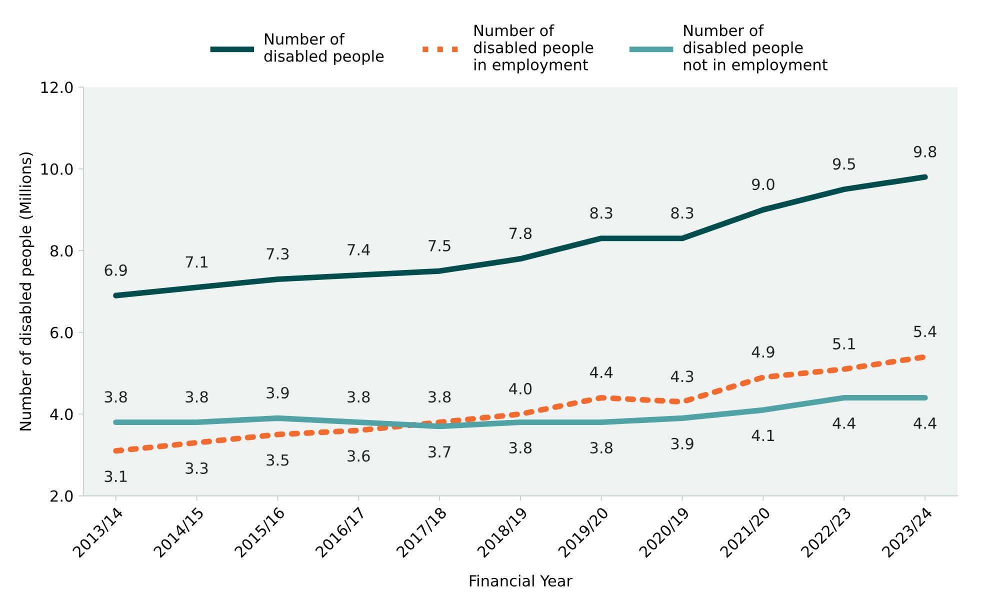  Describe the element at coordinates (534, 49) in the screenshot. I see `legend-label: Number of disabled people in employment` at that location.